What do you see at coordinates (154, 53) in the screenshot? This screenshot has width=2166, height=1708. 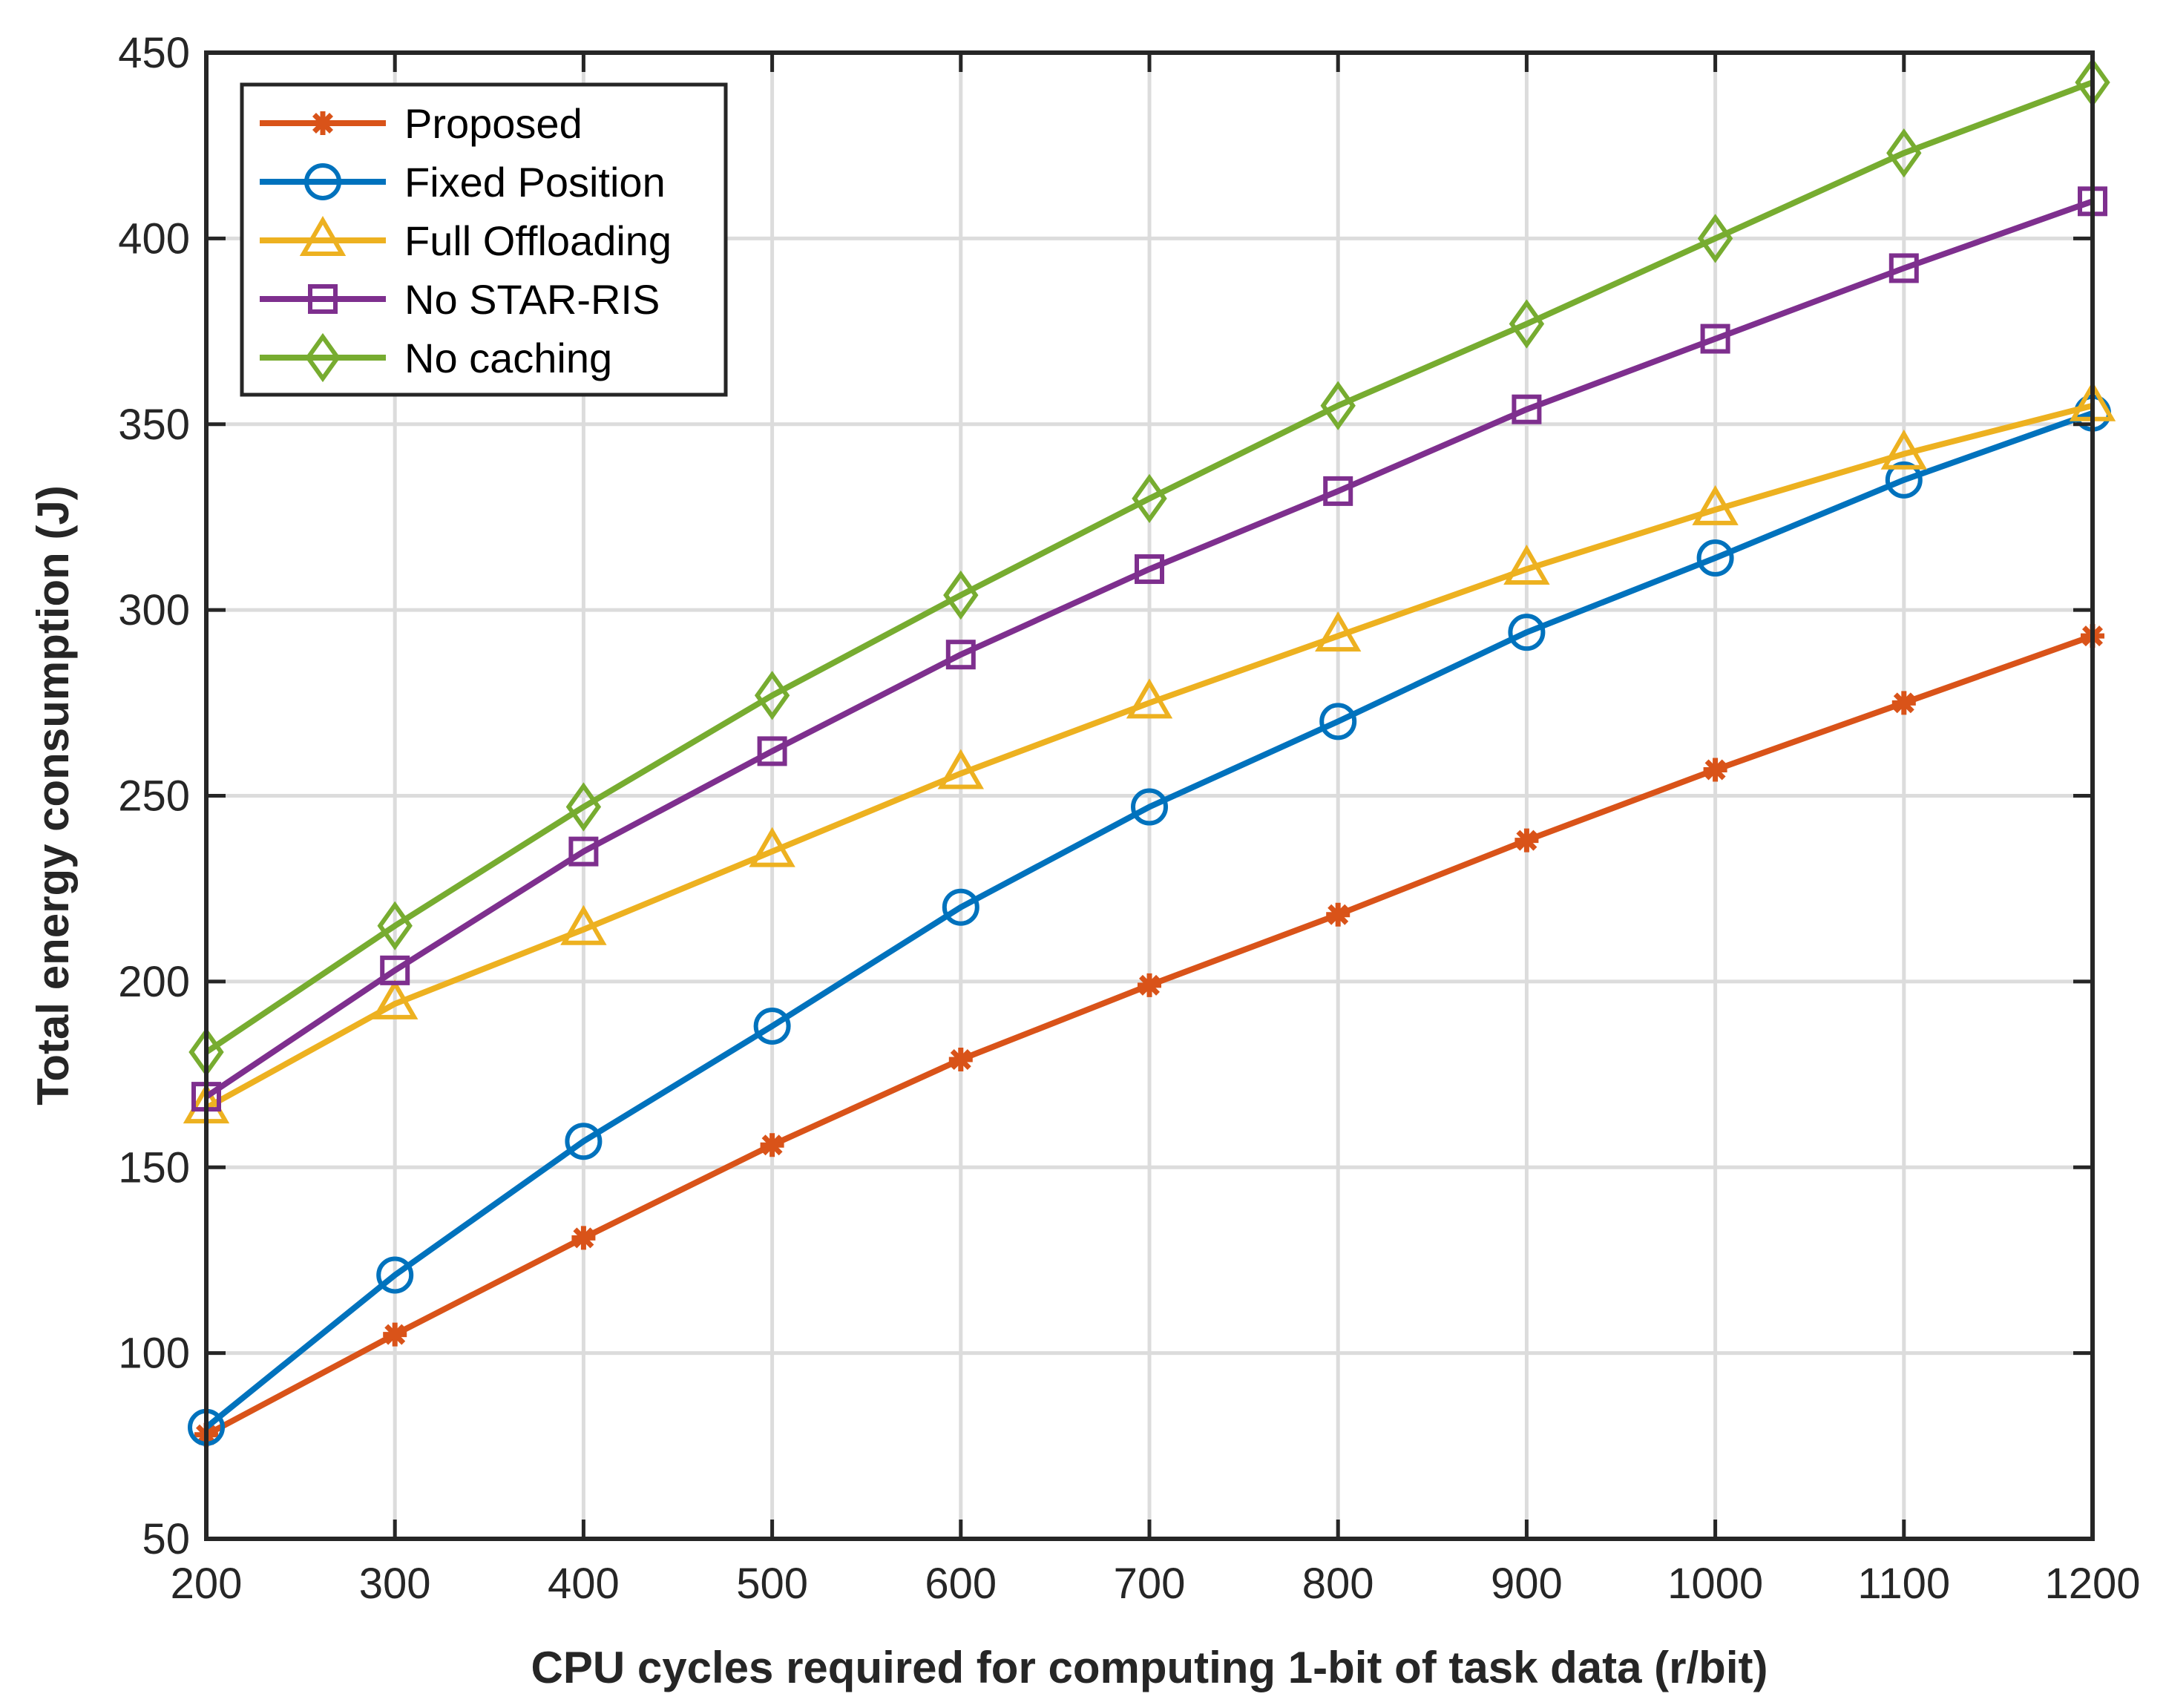 I see `y-tick-label: 450` at bounding box center [154, 53].